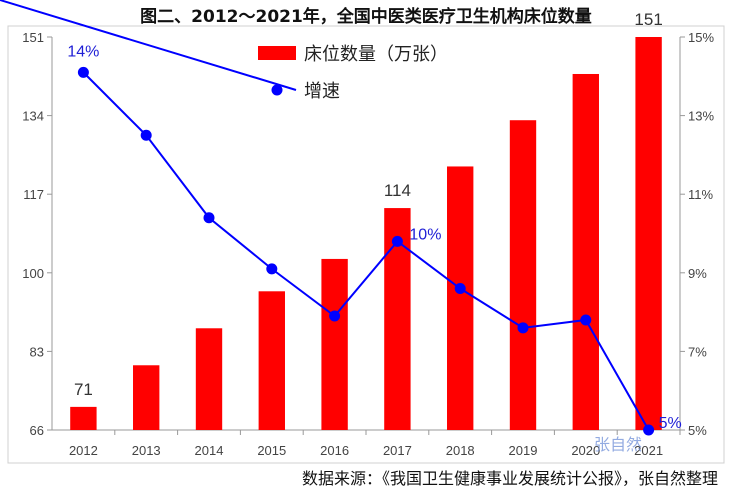 The image size is (732, 490). What do you see at coordinates (697, 430) in the screenshot?
I see `y-right-tick-label: 5%` at bounding box center [697, 430].